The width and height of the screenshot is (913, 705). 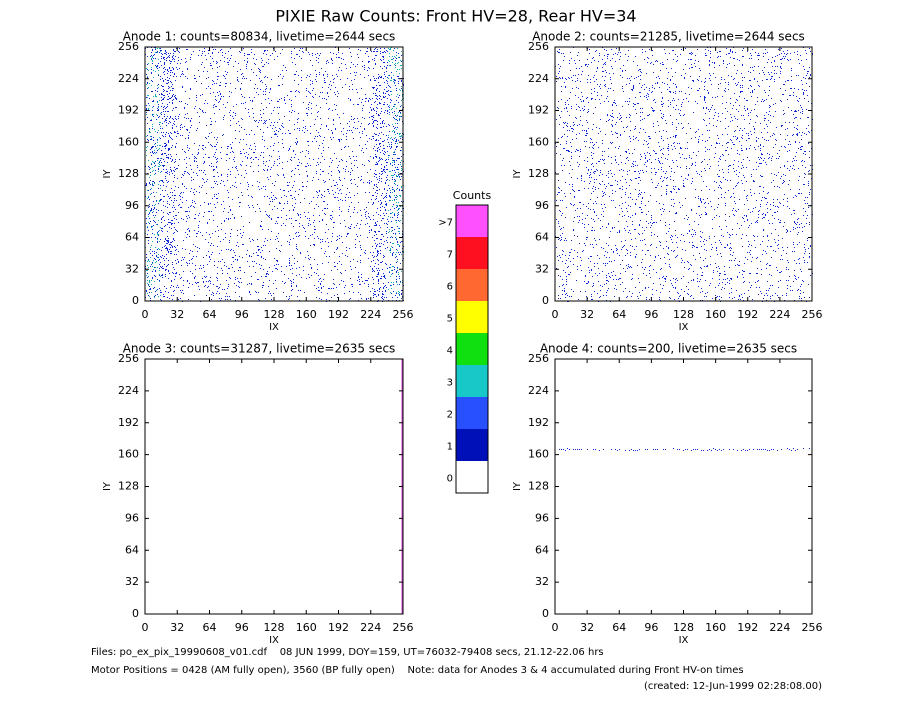 I want to click on colorbar-label: 5, so click(x=450, y=319).